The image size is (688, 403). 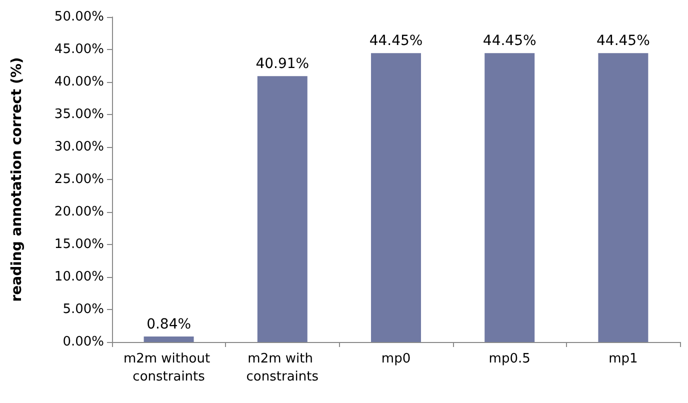 I want to click on y-tick-label: 15.00%, so click(x=79, y=244).